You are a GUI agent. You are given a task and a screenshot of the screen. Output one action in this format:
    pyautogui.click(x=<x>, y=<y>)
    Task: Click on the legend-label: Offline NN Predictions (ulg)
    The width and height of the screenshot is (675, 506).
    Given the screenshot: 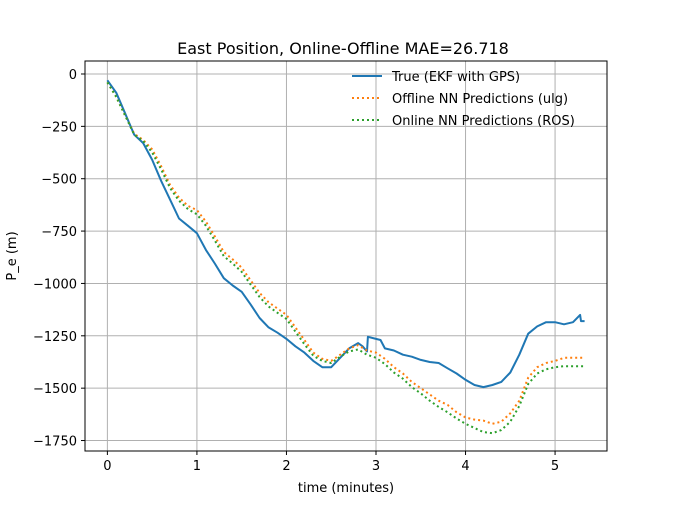 What is the action you would take?
    pyautogui.click(x=480, y=99)
    